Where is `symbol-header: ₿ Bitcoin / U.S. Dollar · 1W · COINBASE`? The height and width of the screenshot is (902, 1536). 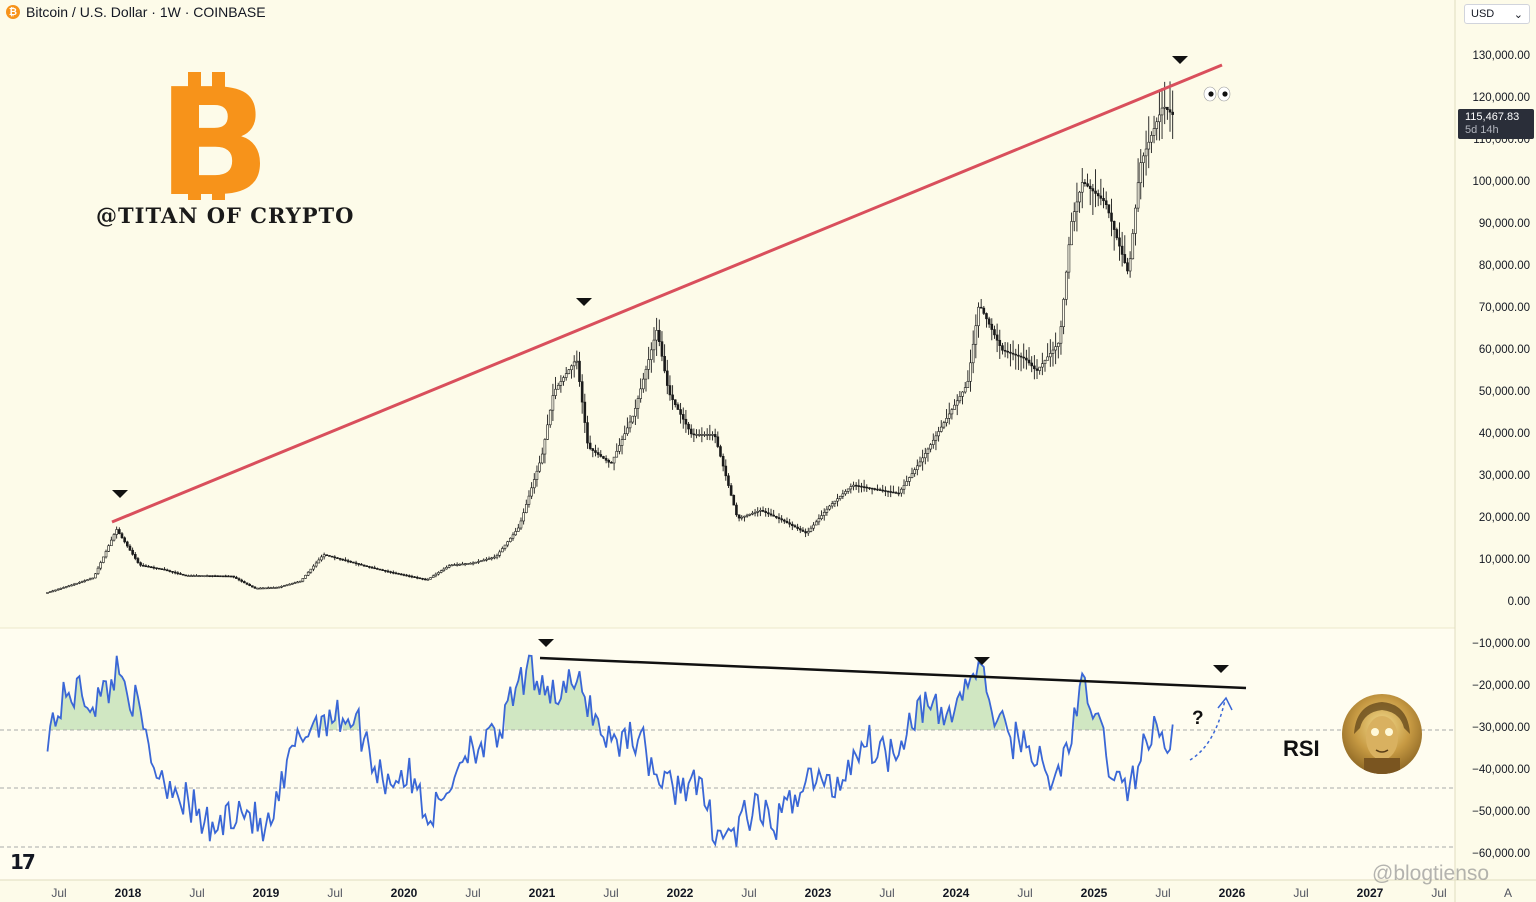 symbol-header: ₿ Bitcoin / U.S. Dollar · 1W · COINBASE is located at coordinates (136, 12).